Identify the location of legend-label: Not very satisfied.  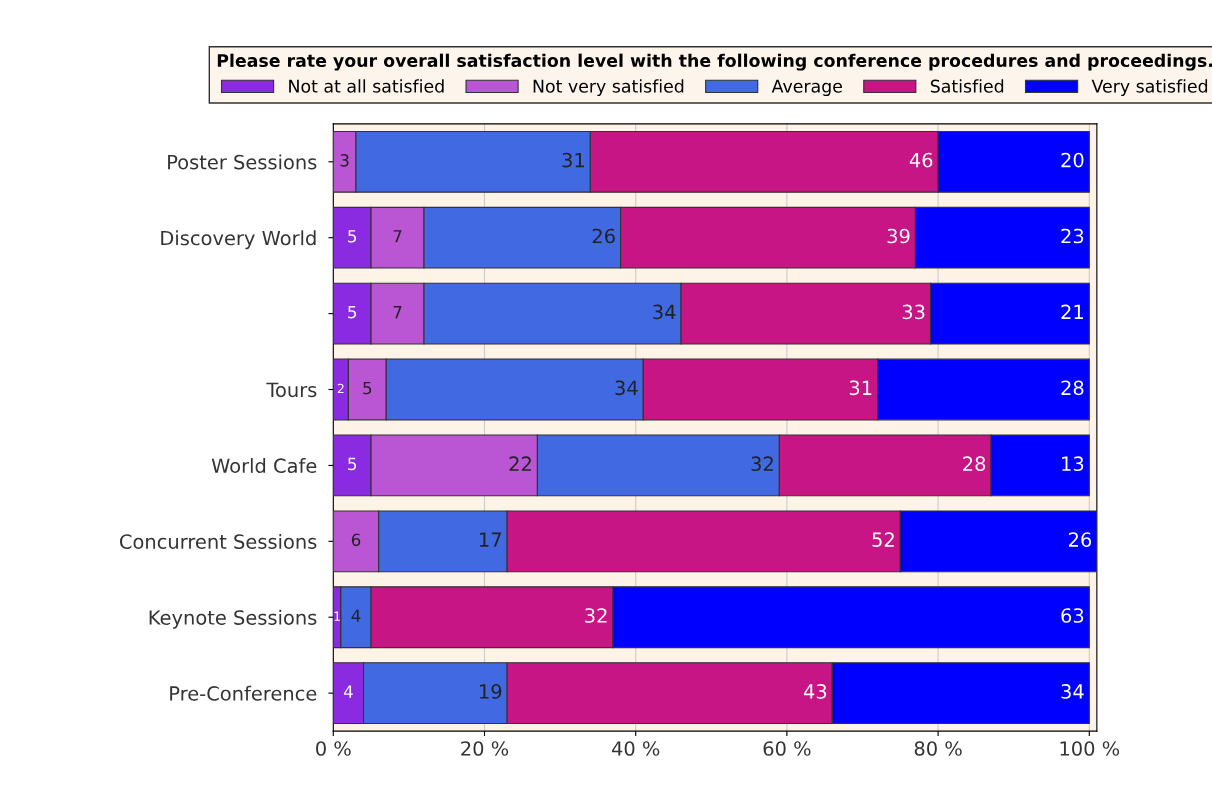
(608, 88).